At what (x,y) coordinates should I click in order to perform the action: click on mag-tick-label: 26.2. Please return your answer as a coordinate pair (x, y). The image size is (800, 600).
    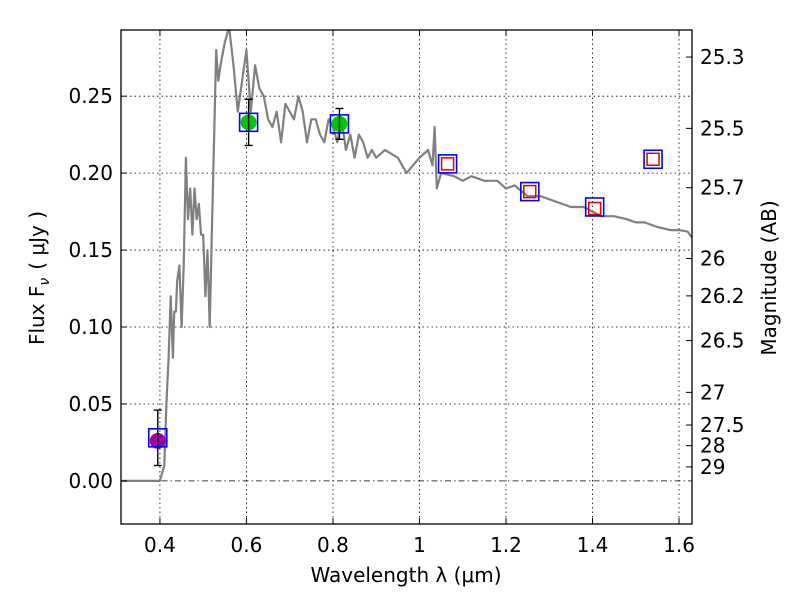
    Looking at the image, I should click on (722, 296).